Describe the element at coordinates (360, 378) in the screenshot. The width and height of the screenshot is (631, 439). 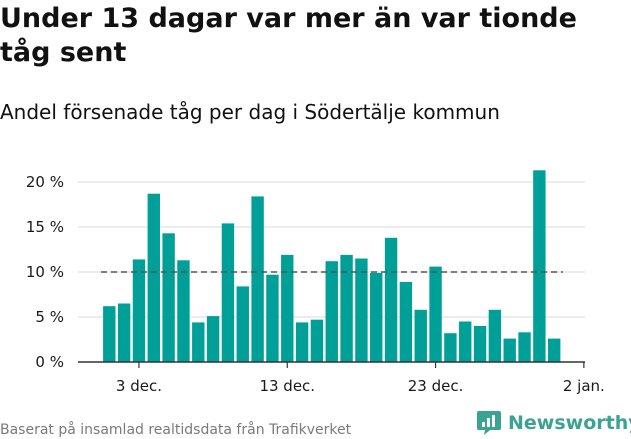
I see `x-axis-ticks: 3 dec. 13 dec. 23 dec. 2 jan.` at that location.